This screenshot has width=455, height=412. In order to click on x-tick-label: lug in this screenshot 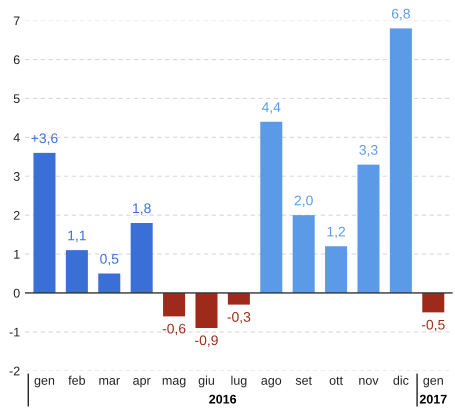, I will do `click(238, 382)`.